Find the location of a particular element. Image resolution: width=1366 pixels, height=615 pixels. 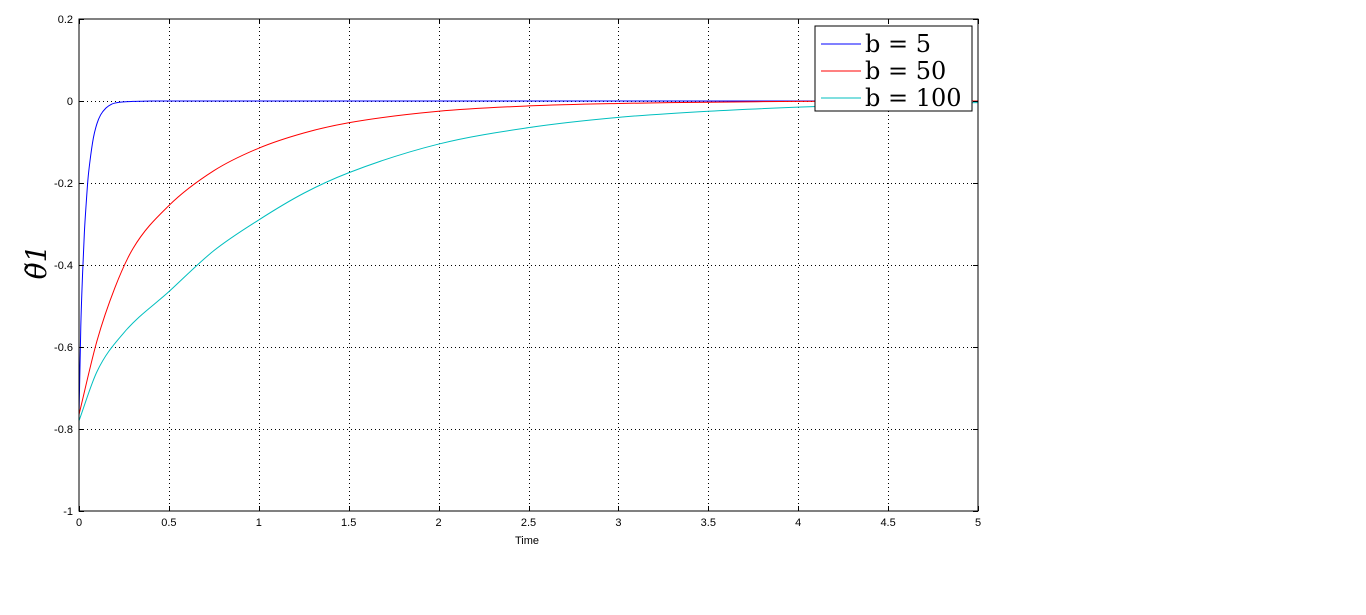

legend-label: b = 100 is located at coordinates (913, 98).